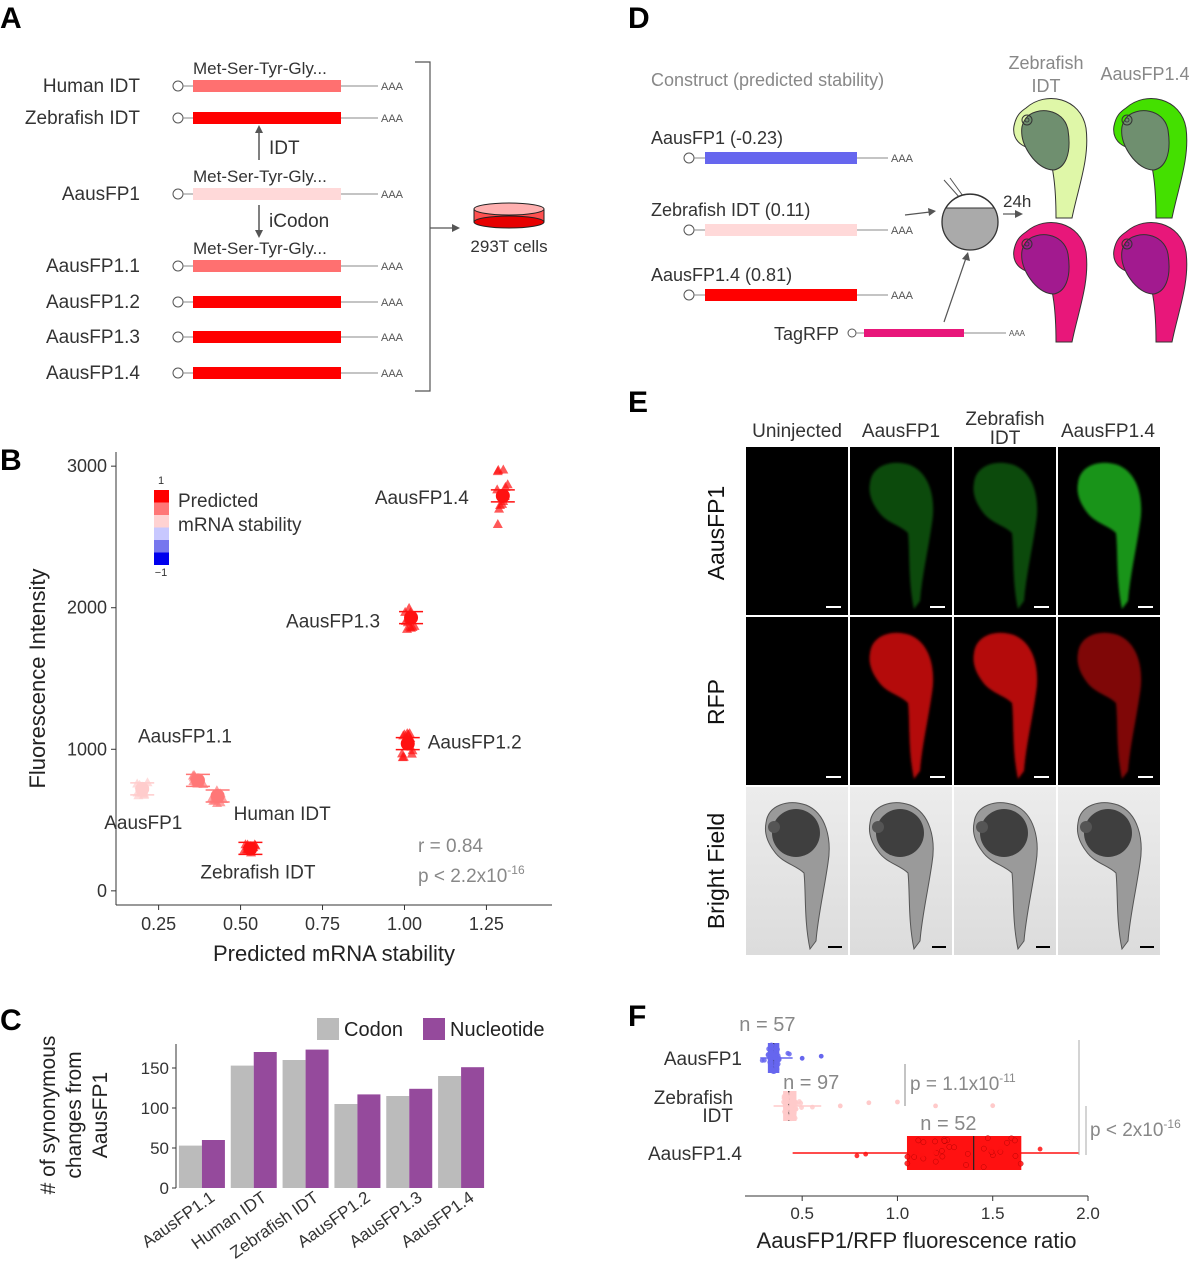 The width and height of the screenshot is (1200, 1285). What do you see at coordinates (274, 1225) in the screenshot?
I see `category-label: Zebrafish IDT` at bounding box center [274, 1225].